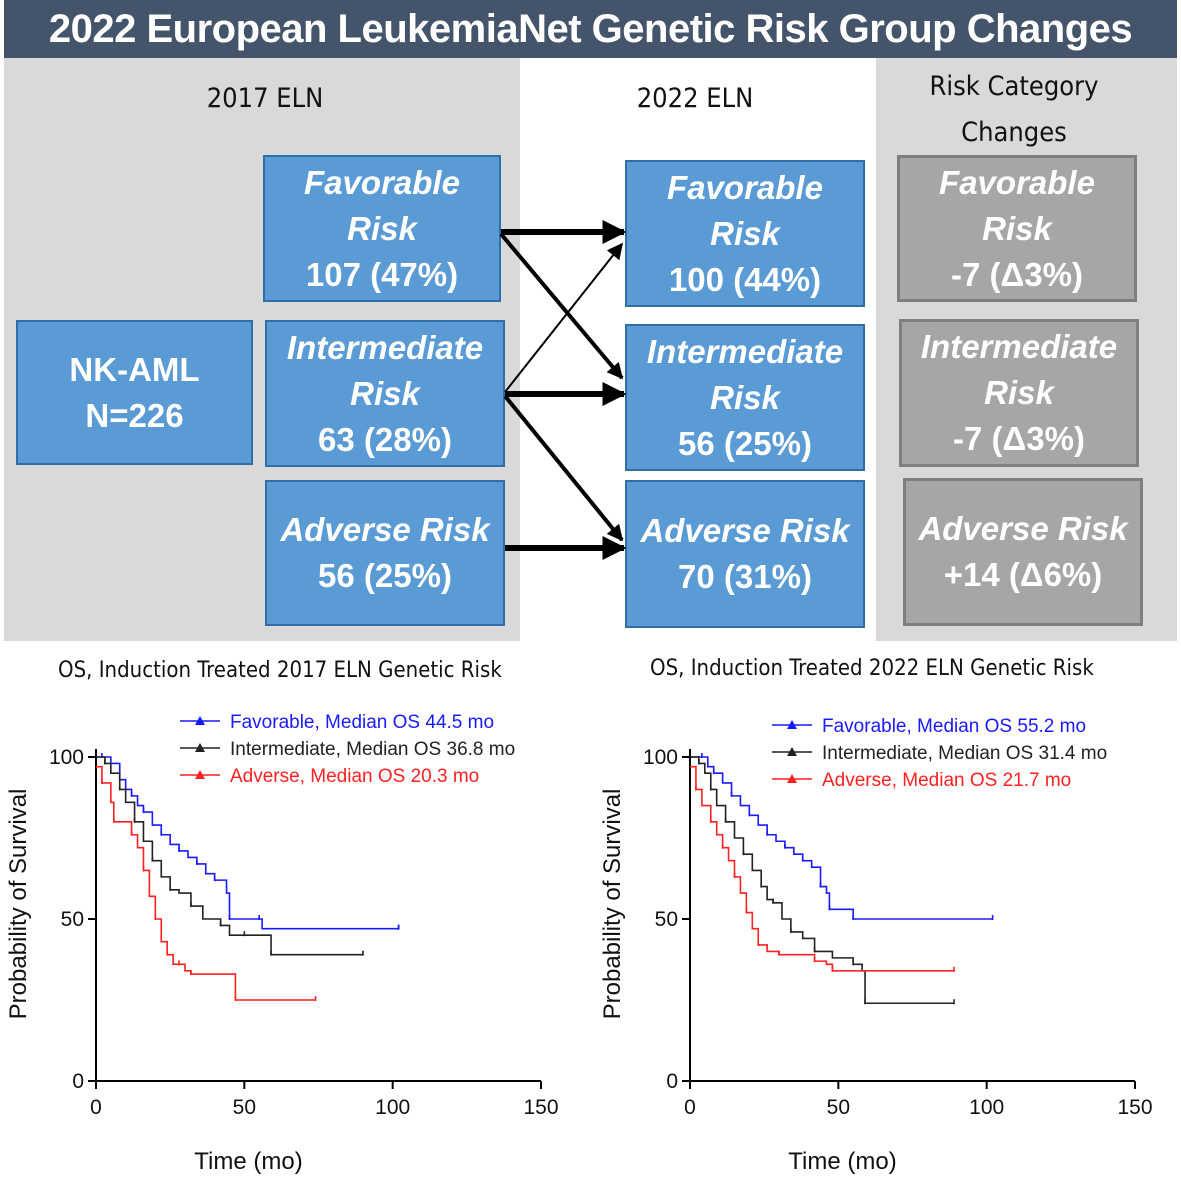 The image size is (1181, 1181). I want to click on eln2017-intermediate-box: Intermediate Risk 63 (28%), so click(385, 393).